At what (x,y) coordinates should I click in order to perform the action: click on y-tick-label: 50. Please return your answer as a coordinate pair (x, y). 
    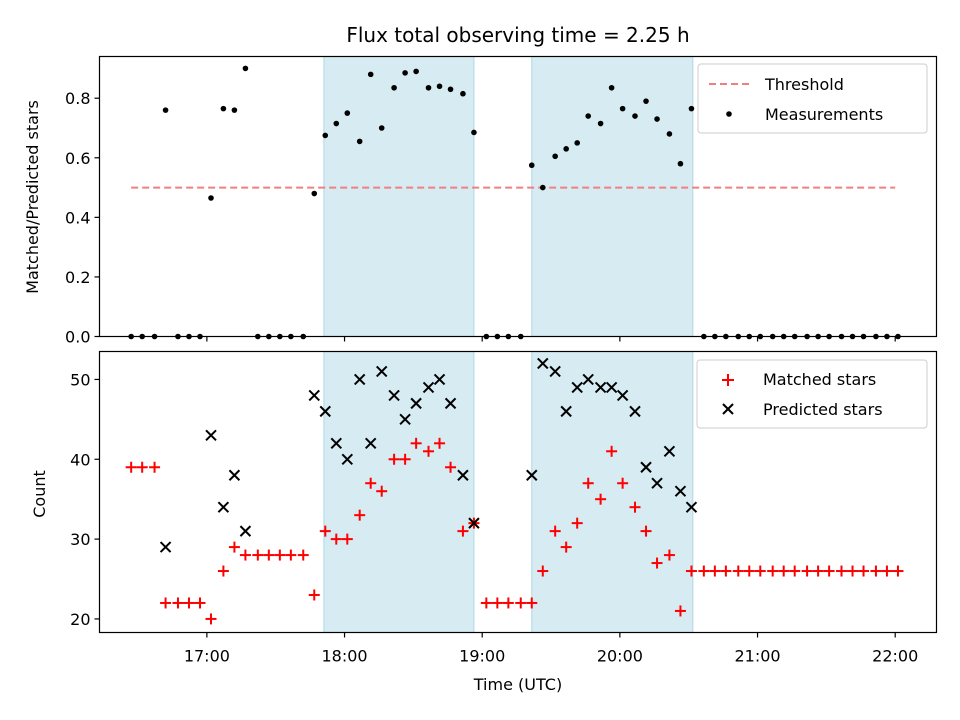
    Looking at the image, I should click on (80, 379).